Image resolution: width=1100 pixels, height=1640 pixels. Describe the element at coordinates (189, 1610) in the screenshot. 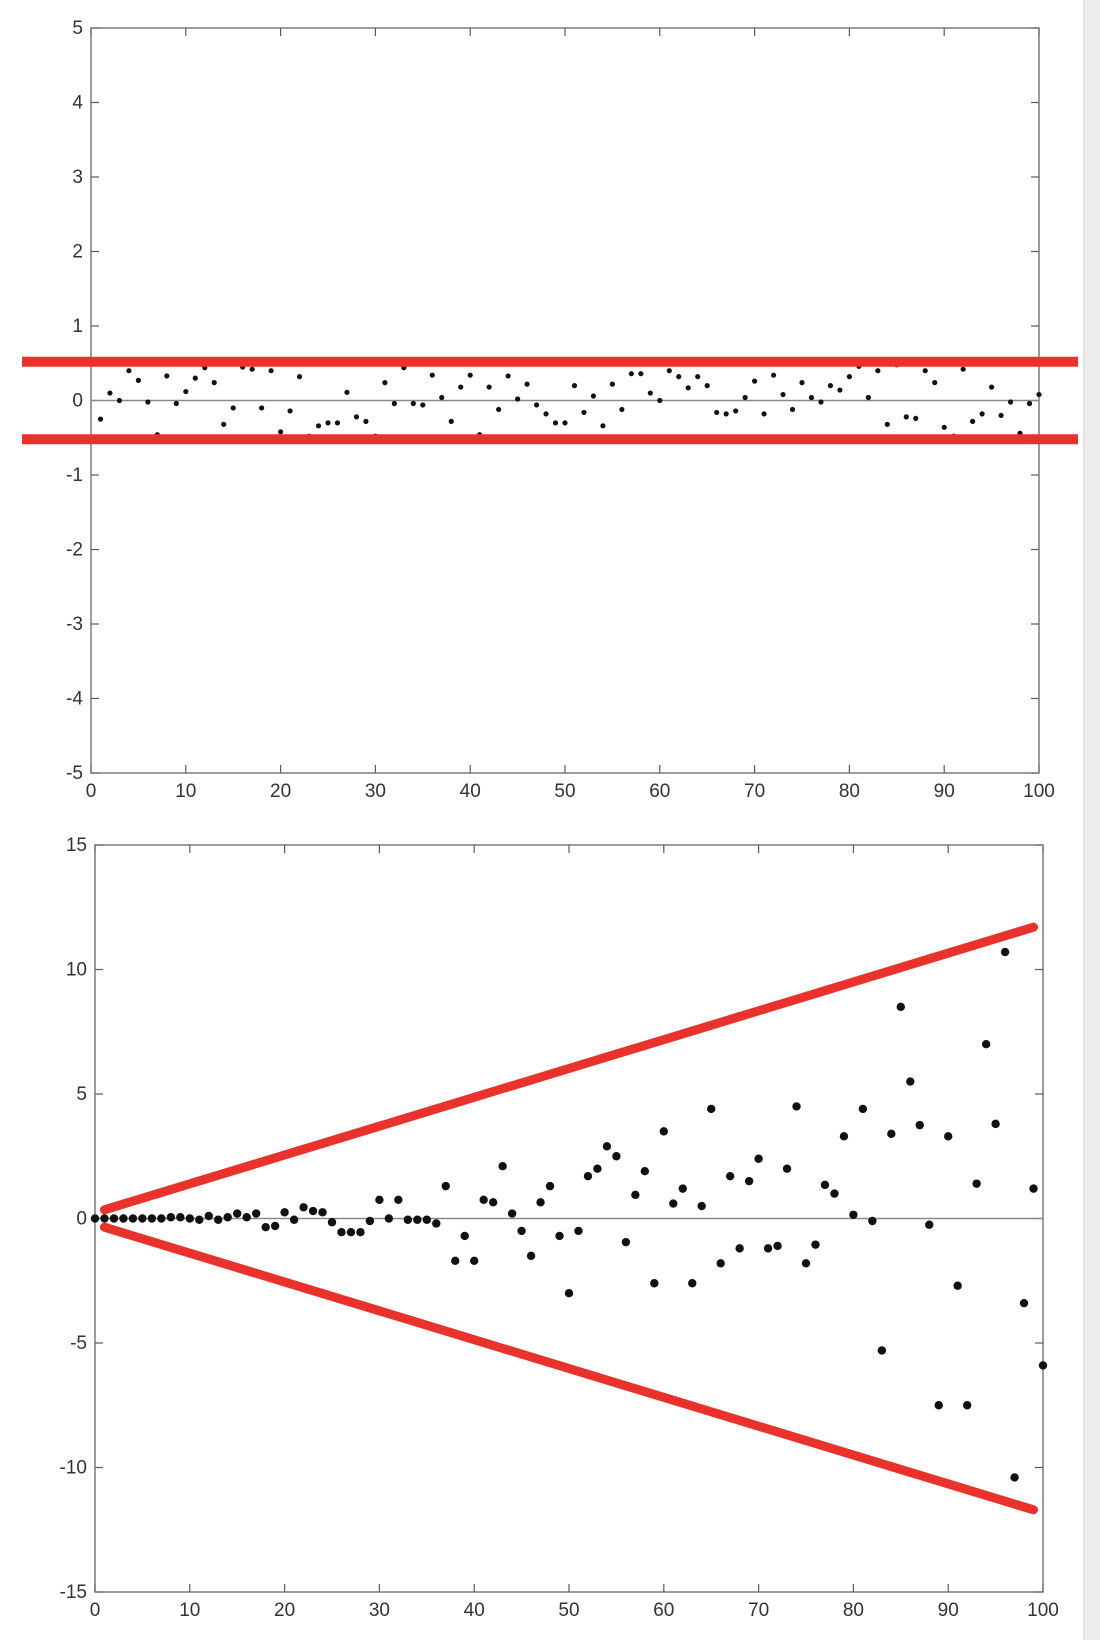

I see `x-tick-label: 10` at that location.